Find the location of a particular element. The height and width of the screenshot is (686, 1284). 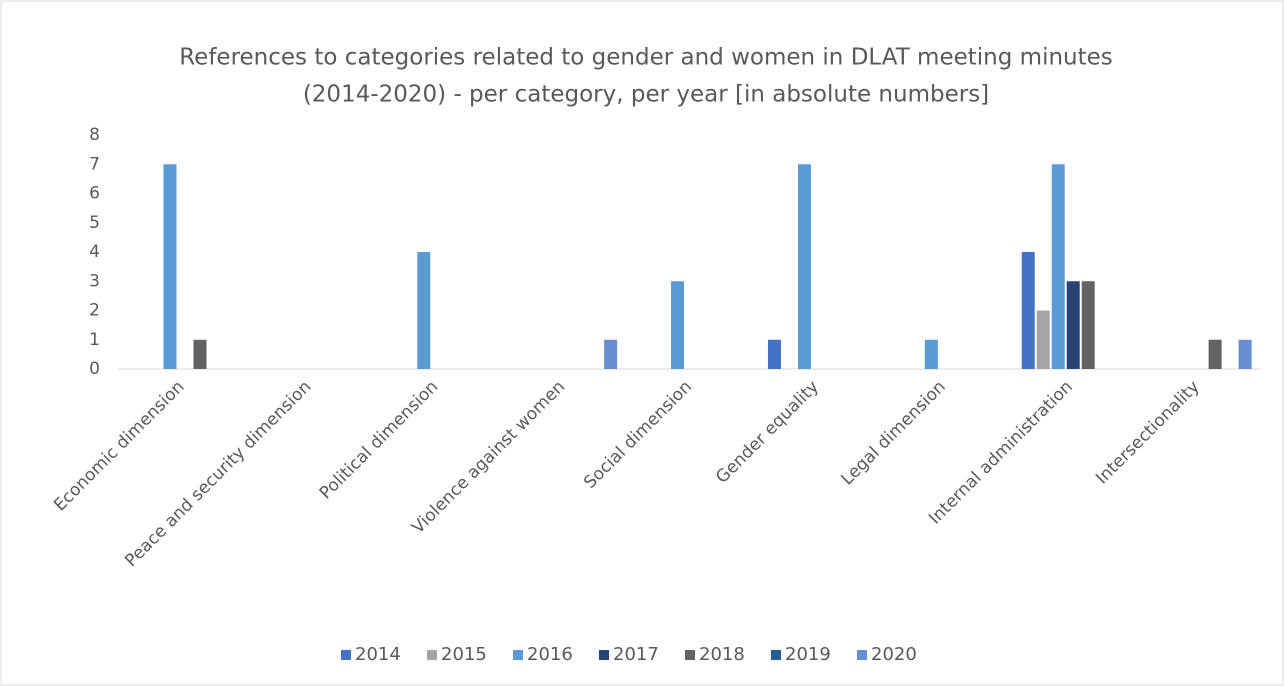

y-tick-label: 0 is located at coordinates (94, 369).